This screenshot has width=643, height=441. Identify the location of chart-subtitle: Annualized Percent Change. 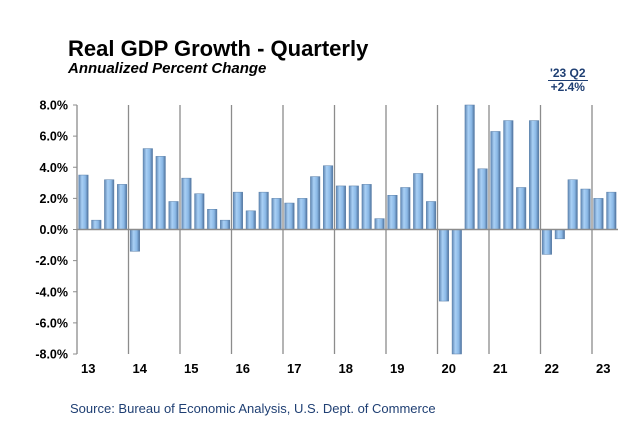
(167, 68).